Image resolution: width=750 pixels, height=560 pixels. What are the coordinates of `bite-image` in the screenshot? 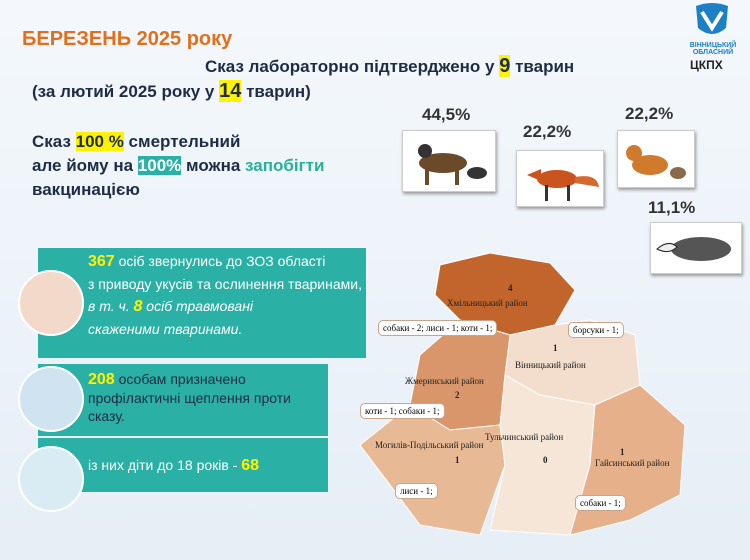 It's located at (51, 303).